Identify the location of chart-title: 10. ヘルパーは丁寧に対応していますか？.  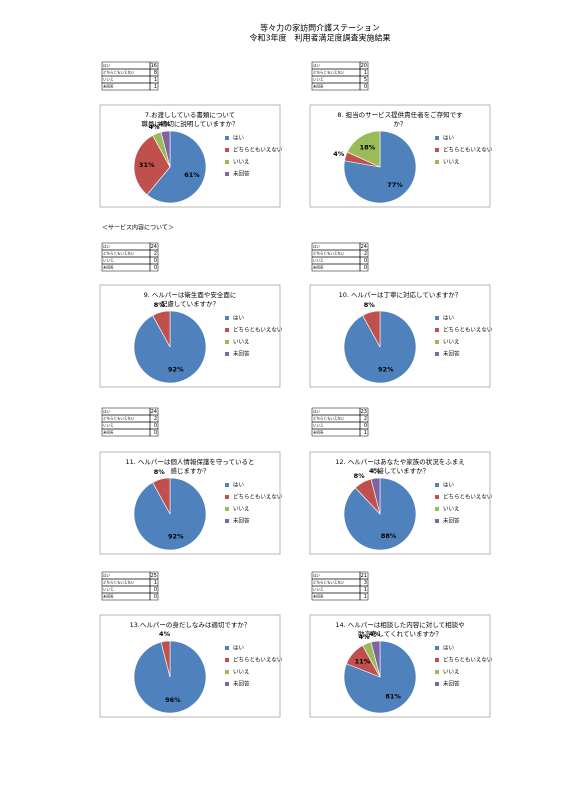
(400, 294).